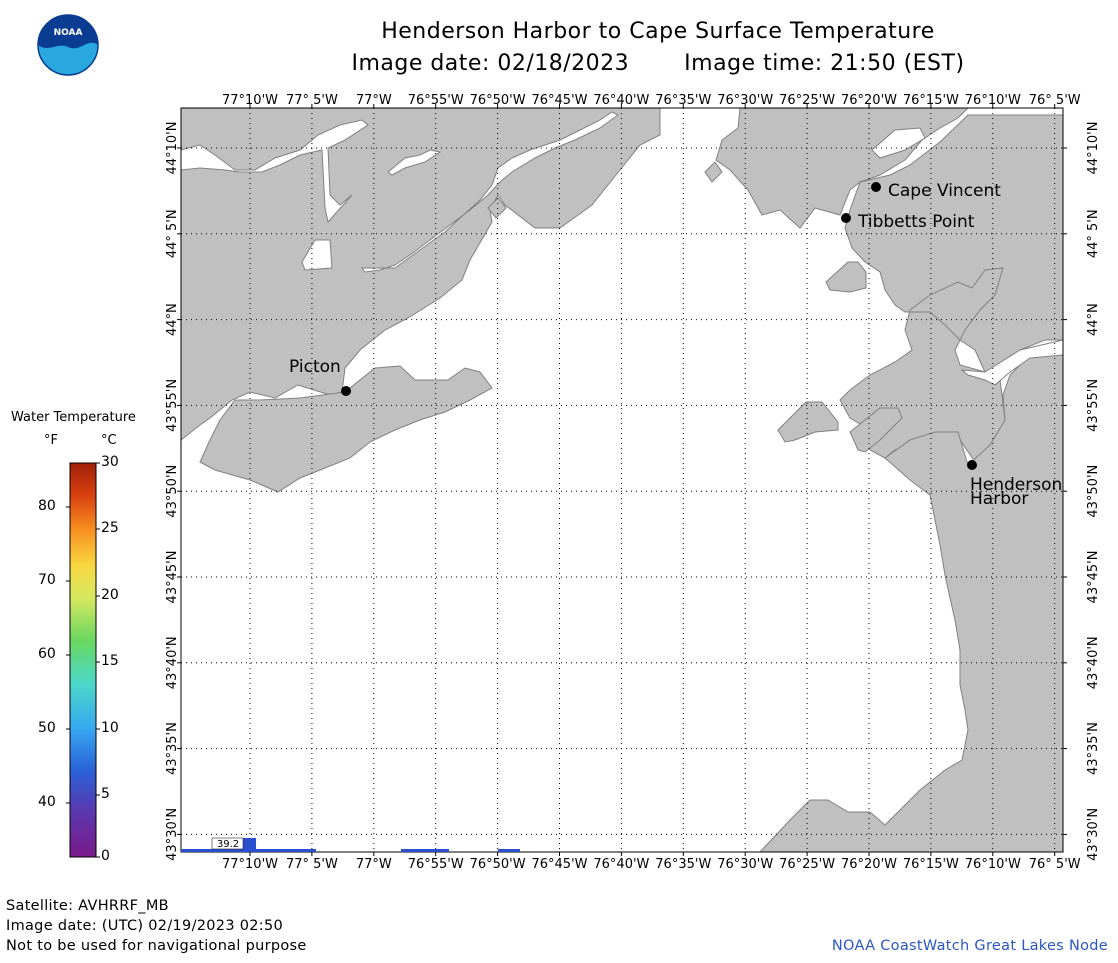 This screenshot has height=963, width=1118. Describe the element at coordinates (47, 654) in the screenshot. I see `f-tick-60: 60` at that location.